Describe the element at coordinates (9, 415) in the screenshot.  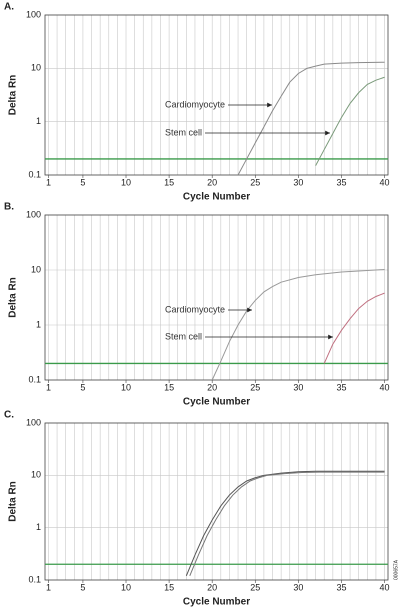
I see `panel-label: C.` at that location.